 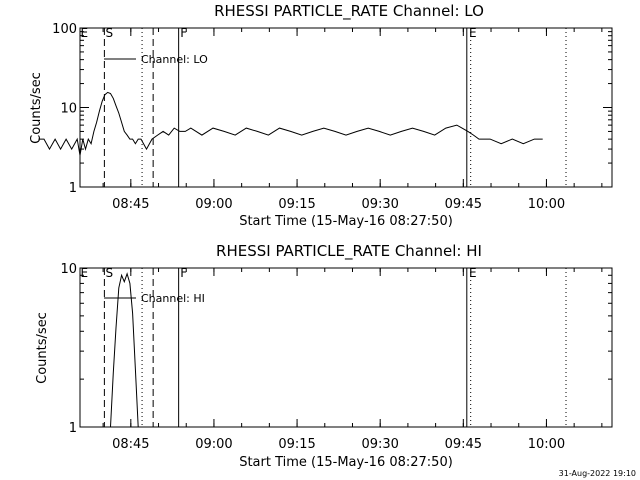 What do you see at coordinates (346, 221) in the screenshot?
I see `lo-x-axis-label: Start Time (15-May-16 08:27:50)` at bounding box center [346, 221].